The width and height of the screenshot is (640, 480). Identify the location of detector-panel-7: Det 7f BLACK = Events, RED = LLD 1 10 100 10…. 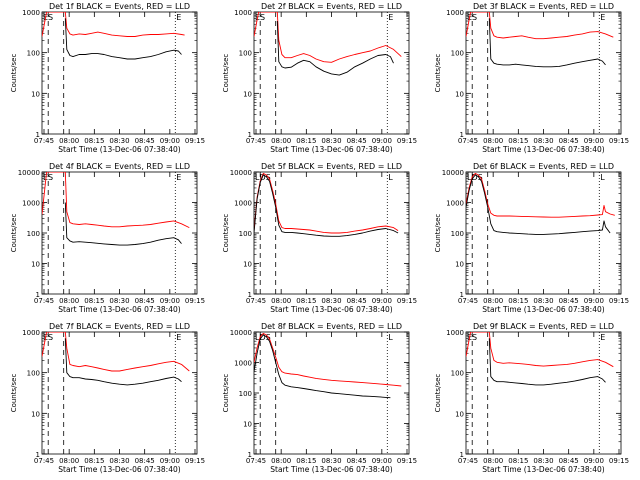
(107, 398).